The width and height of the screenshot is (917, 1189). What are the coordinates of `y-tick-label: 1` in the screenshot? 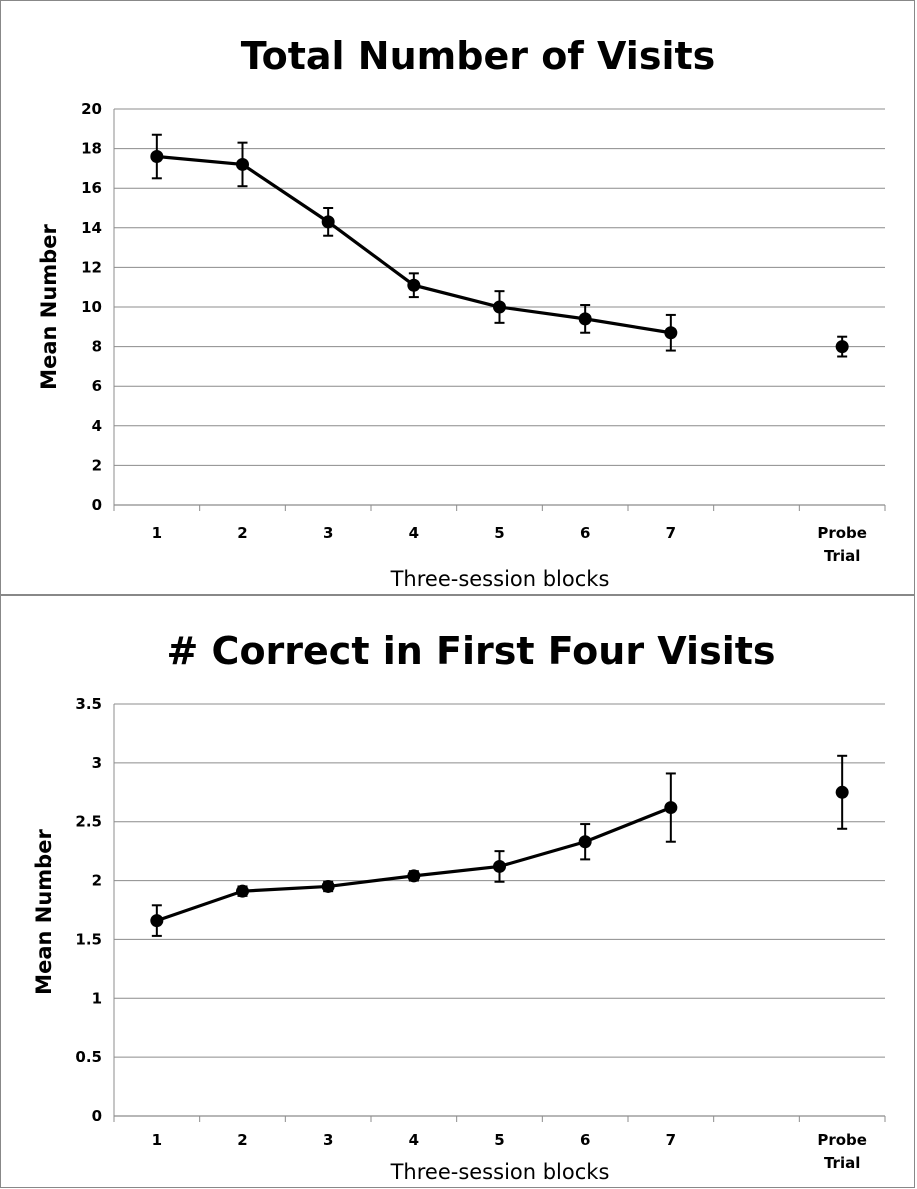 It's located at (97, 998).